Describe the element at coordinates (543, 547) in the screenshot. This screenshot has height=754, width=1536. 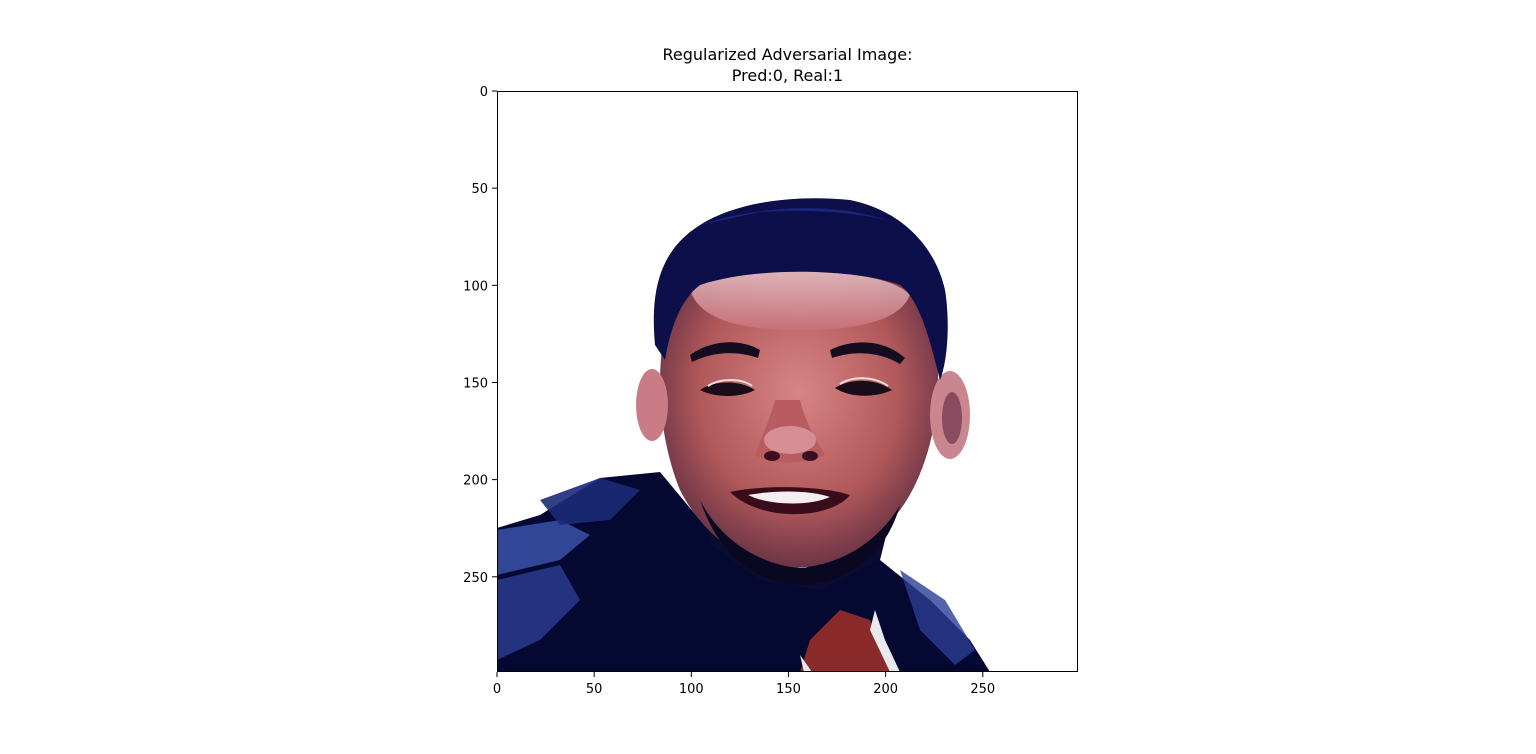
I see `jacket-highlight-shape` at that location.